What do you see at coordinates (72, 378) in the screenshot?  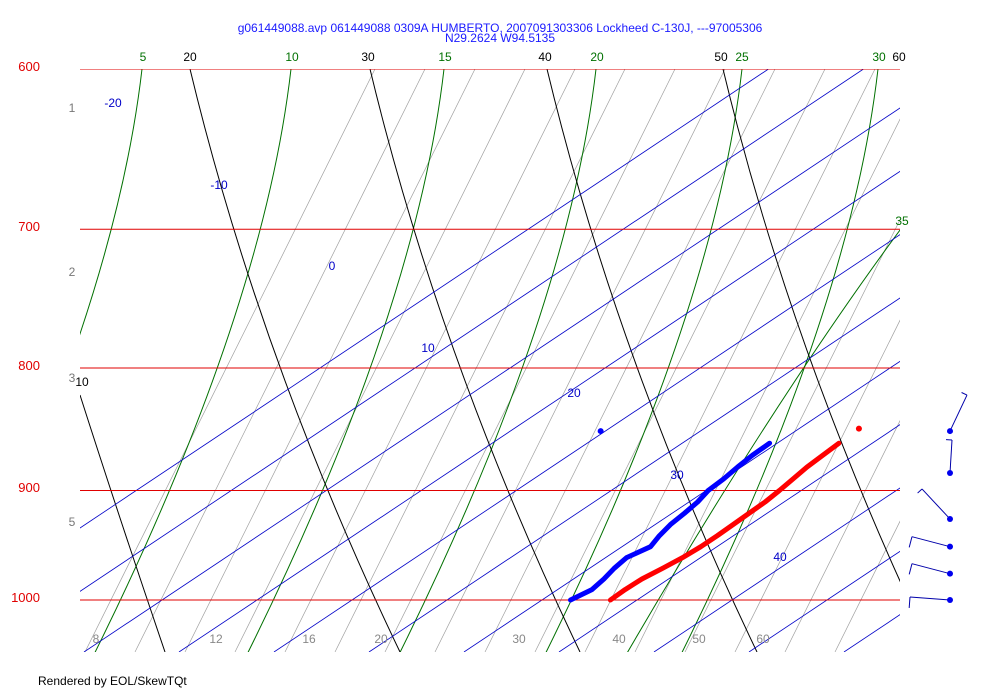 I see `altitude-label: 3` at bounding box center [72, 378].